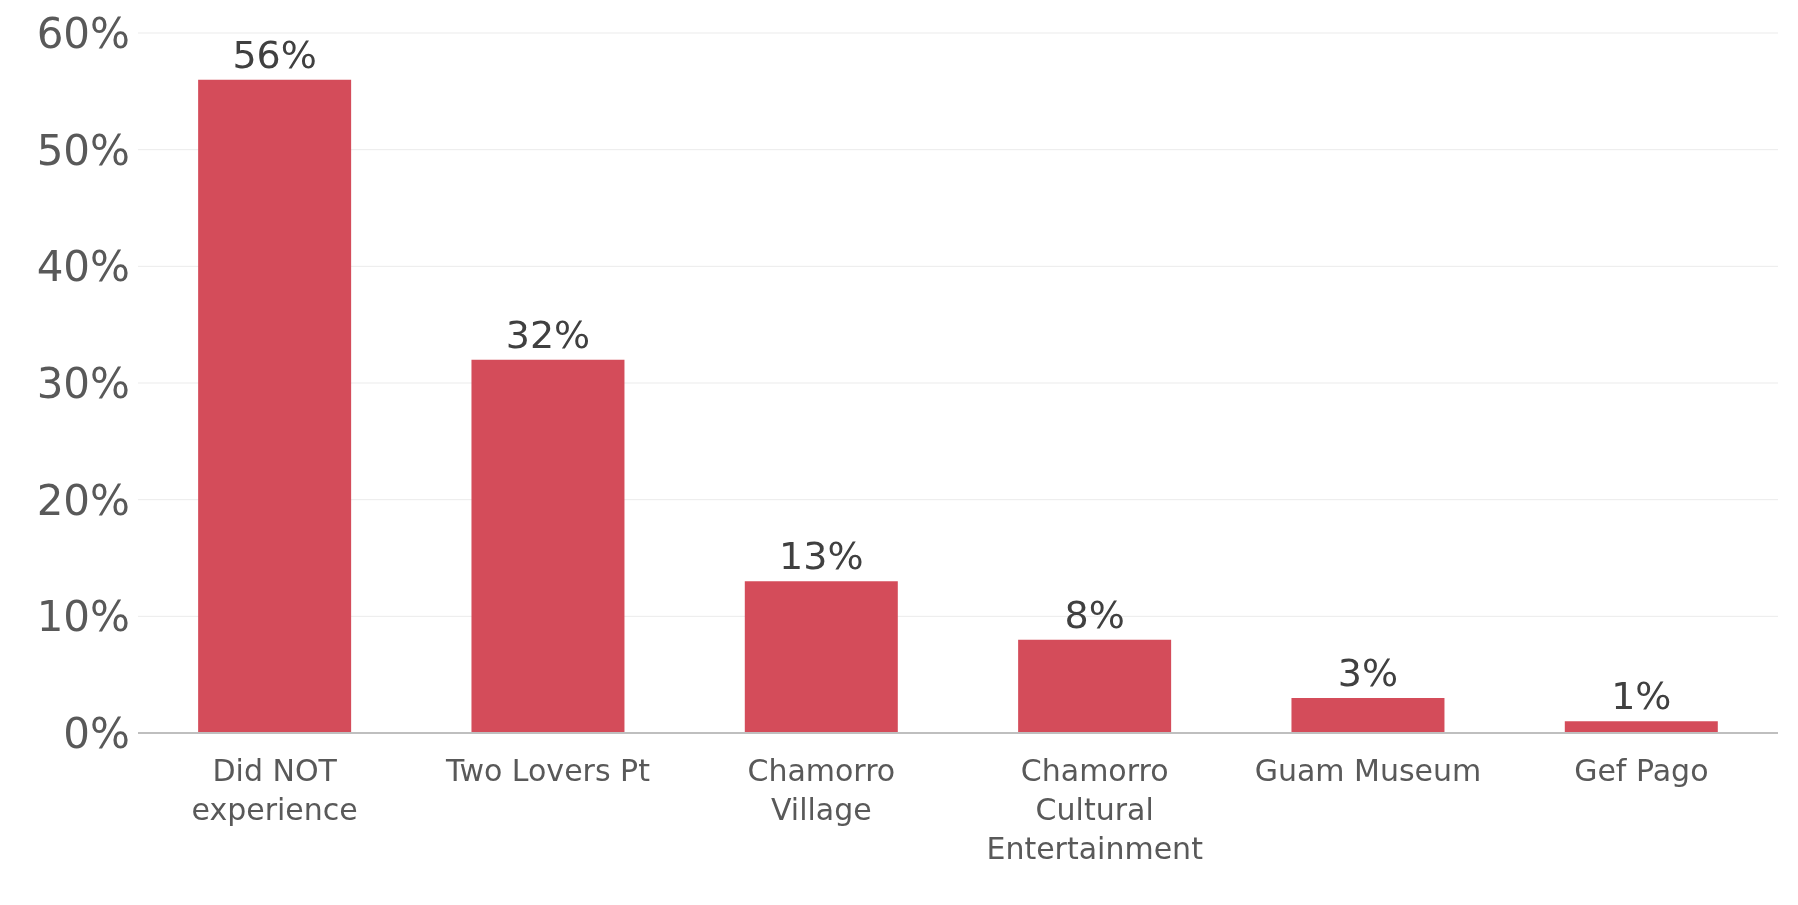 The height and width of the screenshot is (905, 1798). What do you see at coordinates (1368, 673) in the screenshot?
I see `data-label: 3%` at bounding box center [1368, 673].